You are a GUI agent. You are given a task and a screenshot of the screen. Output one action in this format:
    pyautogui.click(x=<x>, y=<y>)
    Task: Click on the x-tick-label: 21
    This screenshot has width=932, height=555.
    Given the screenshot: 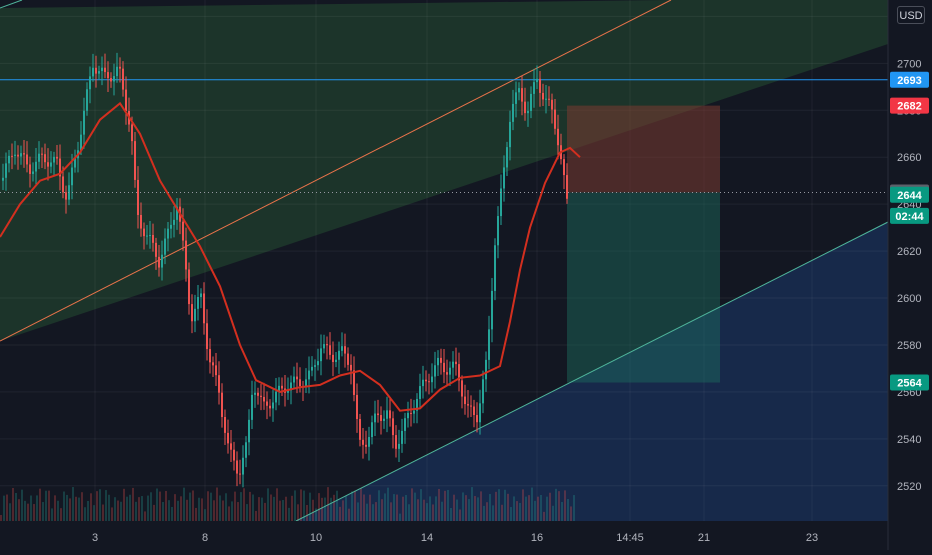 What is the action you would take?
    pyautogui.click(x=704, y=538)
    